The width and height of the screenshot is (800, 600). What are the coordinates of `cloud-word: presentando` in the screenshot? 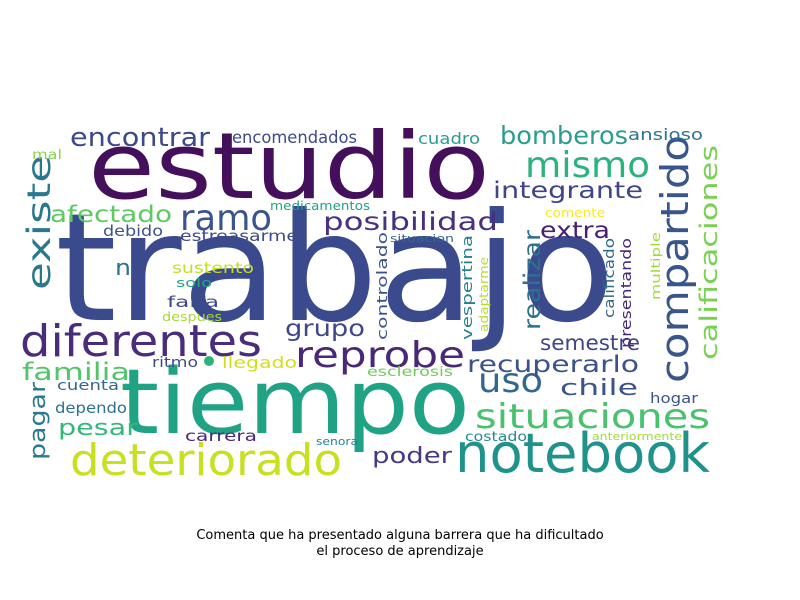 It's located at (627, 293).